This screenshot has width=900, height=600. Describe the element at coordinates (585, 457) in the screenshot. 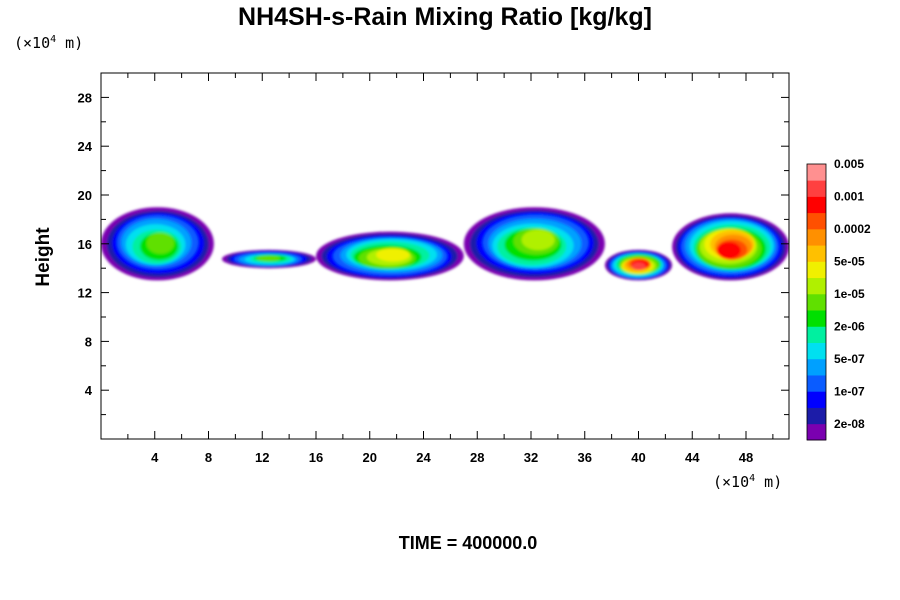

I see `x-tick-label: 36` at that location.